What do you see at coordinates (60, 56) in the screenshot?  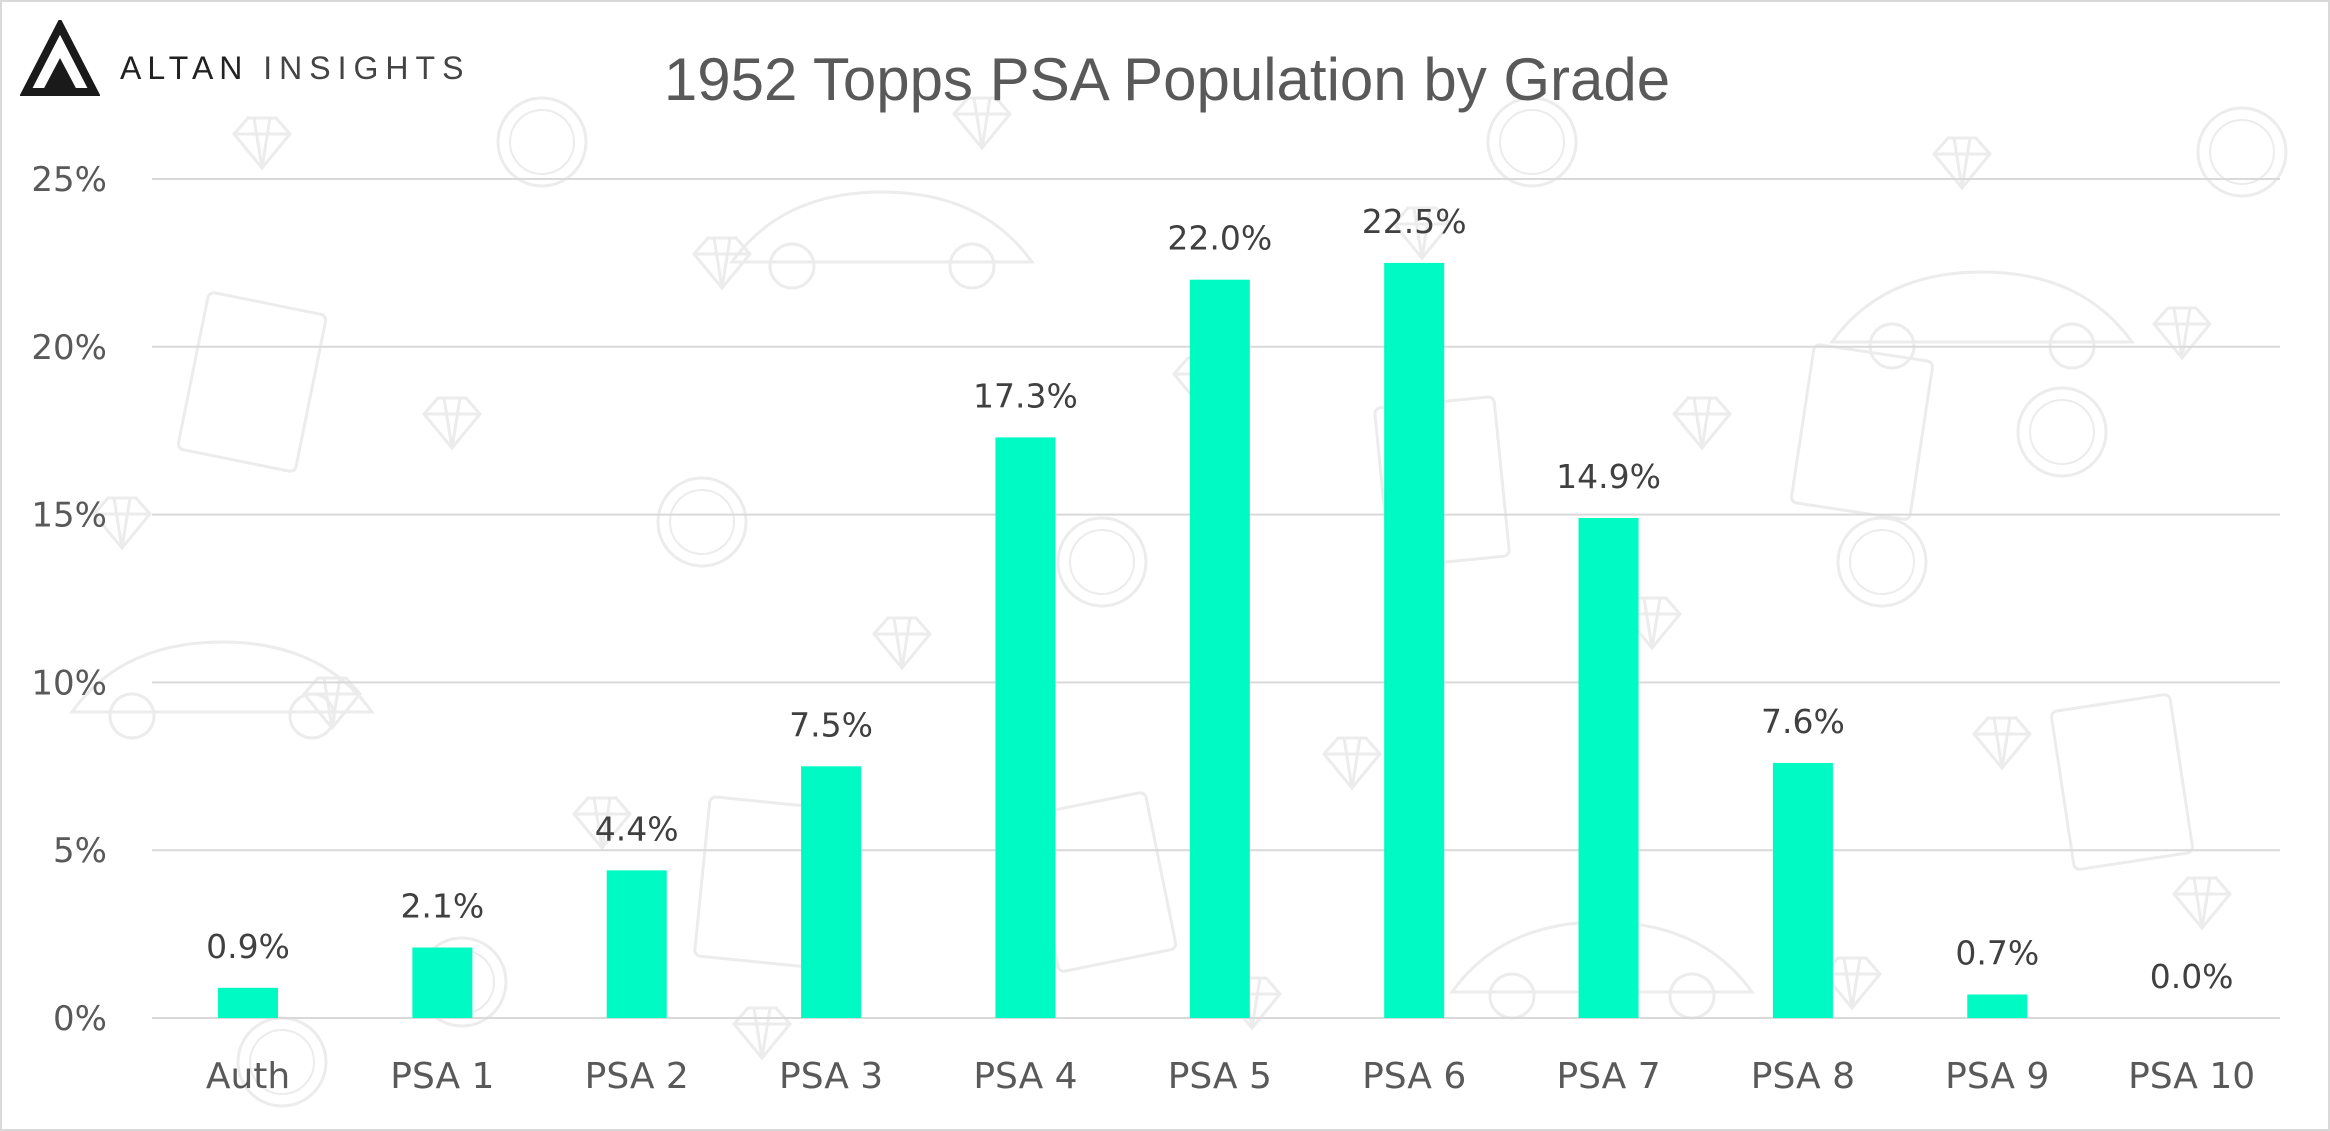 I see `altan-triangle-logo-icon` at bounding box center [60, 56].